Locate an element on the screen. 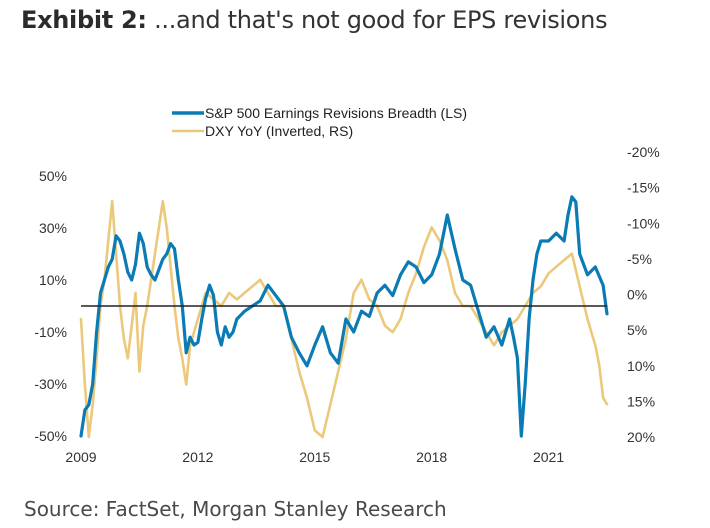 Image resolution: width=710 pixels, height=528 pixels. right-axis-tick-label: -5% is located at coordinates (639, 259).